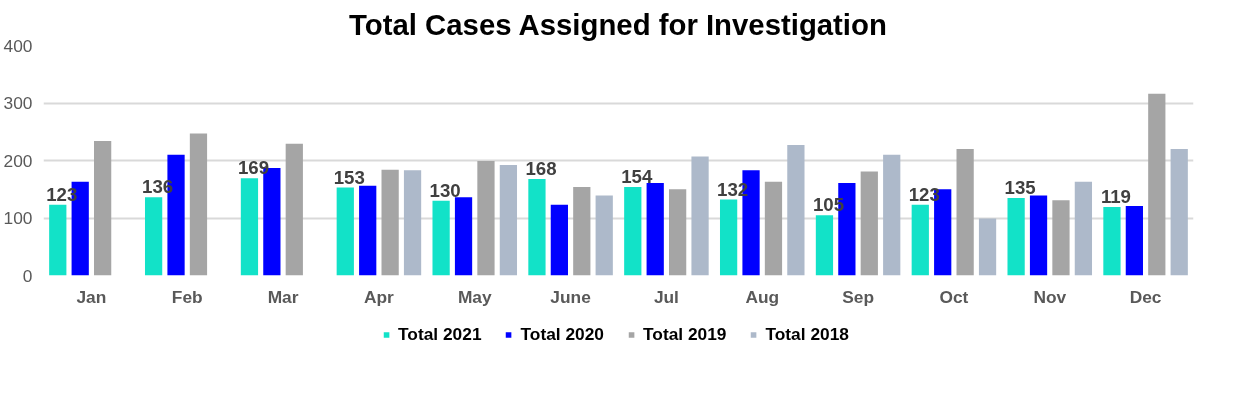  I want to click on x-tick-label: Nov, so click(1050, 296).